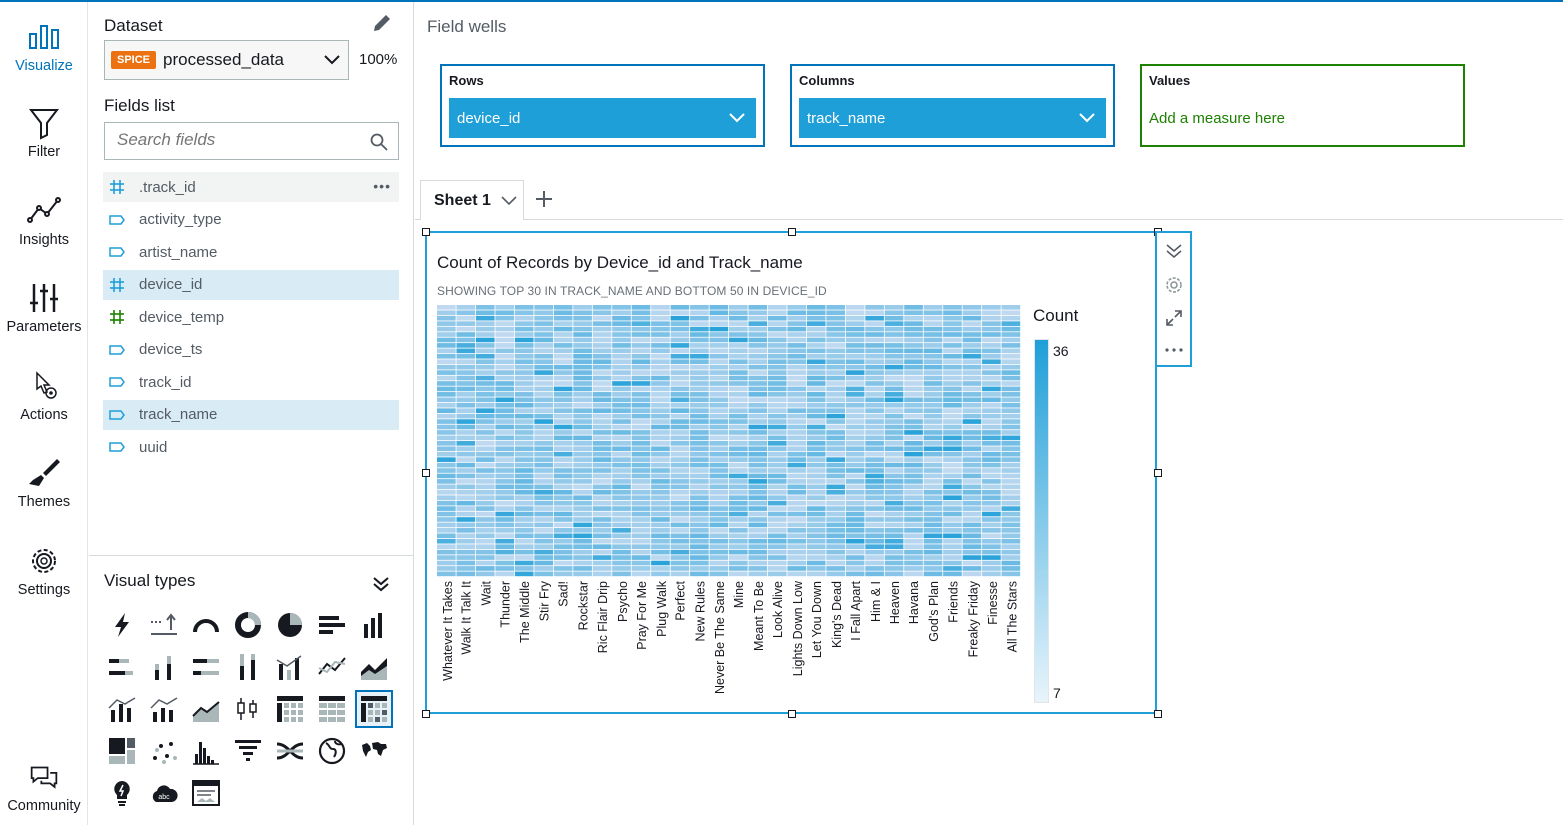  Describe the element at coordinates (1302, 105) in the screenshot. I see `values-well: Values Add a measure here` at that location.